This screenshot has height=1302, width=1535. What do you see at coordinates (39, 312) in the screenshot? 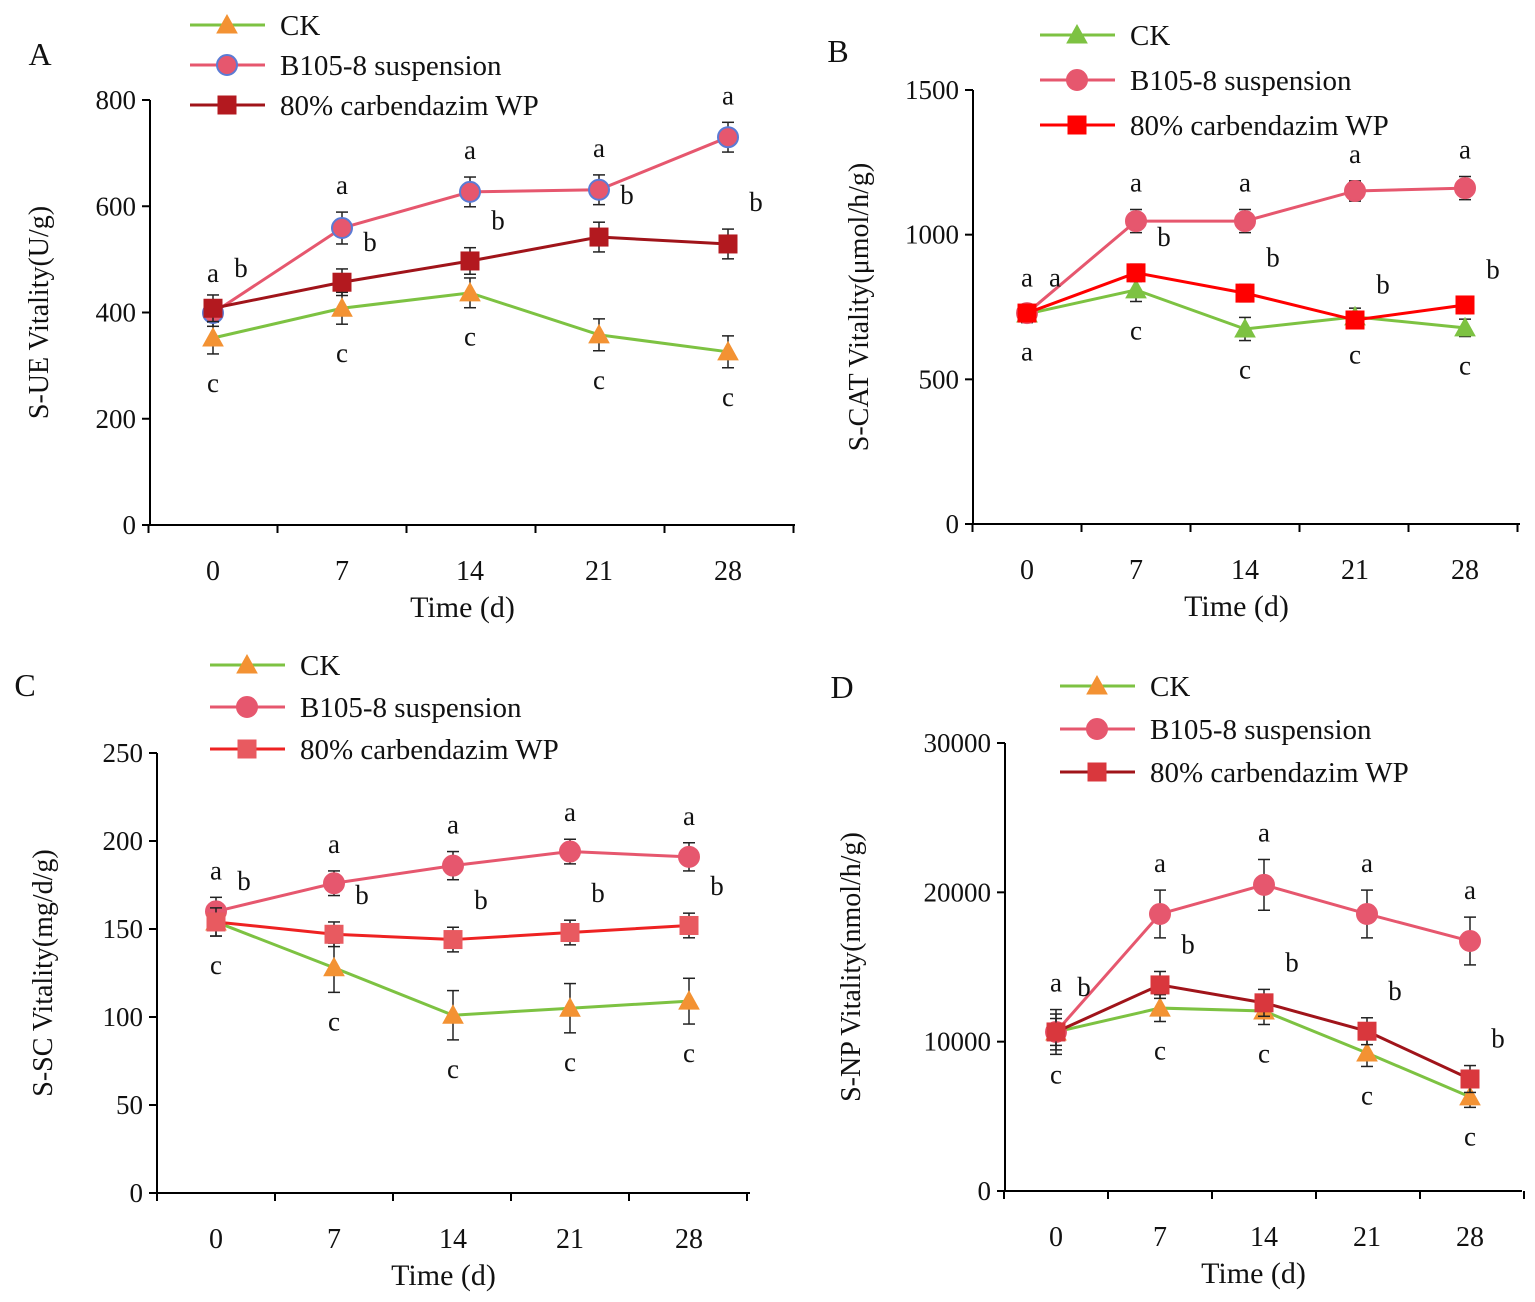
I see `y-axis-title: S-UE Vitality(U/g)` at bounding box center [39, 312].